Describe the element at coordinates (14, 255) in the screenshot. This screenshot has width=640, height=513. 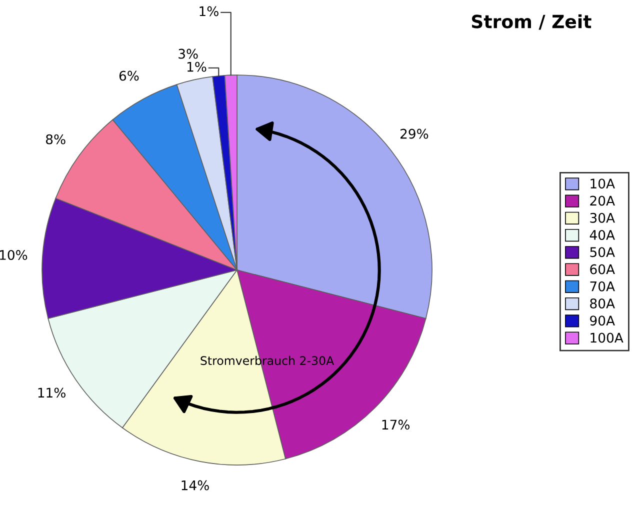
I see `data-label: 10%` at that location.